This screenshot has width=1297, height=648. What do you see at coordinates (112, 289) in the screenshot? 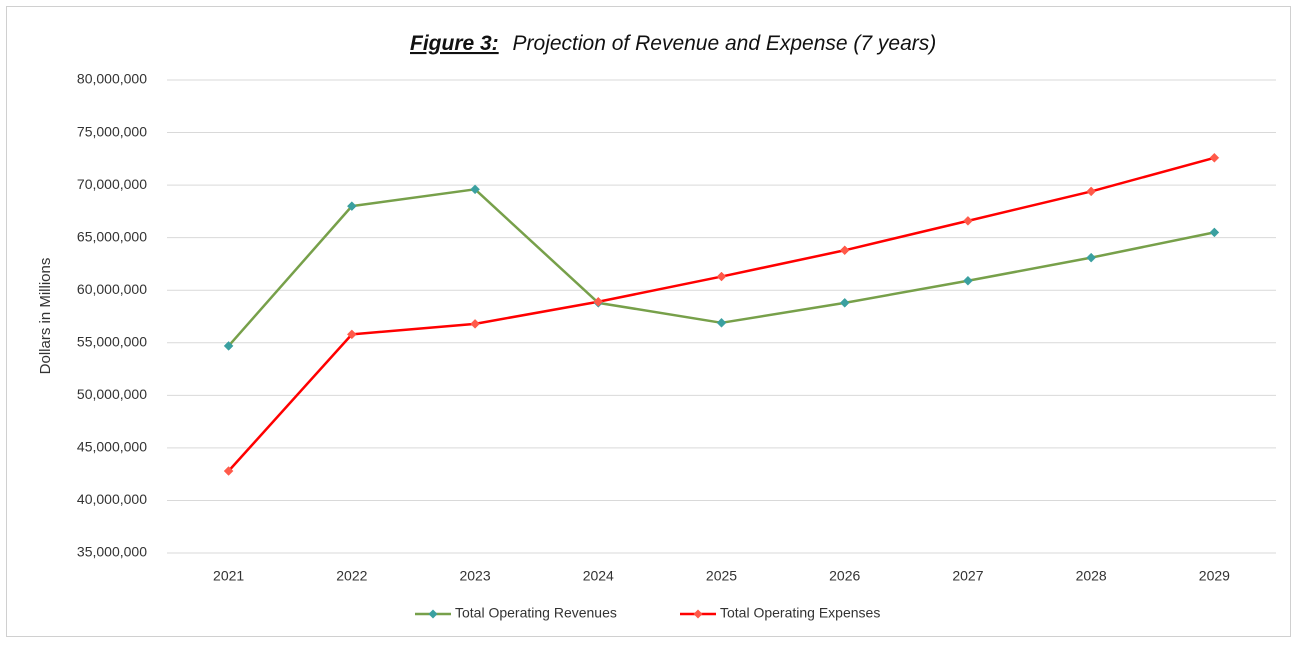
I see `y-tick-label: 60,000,000` at bounding box center [112, 289].